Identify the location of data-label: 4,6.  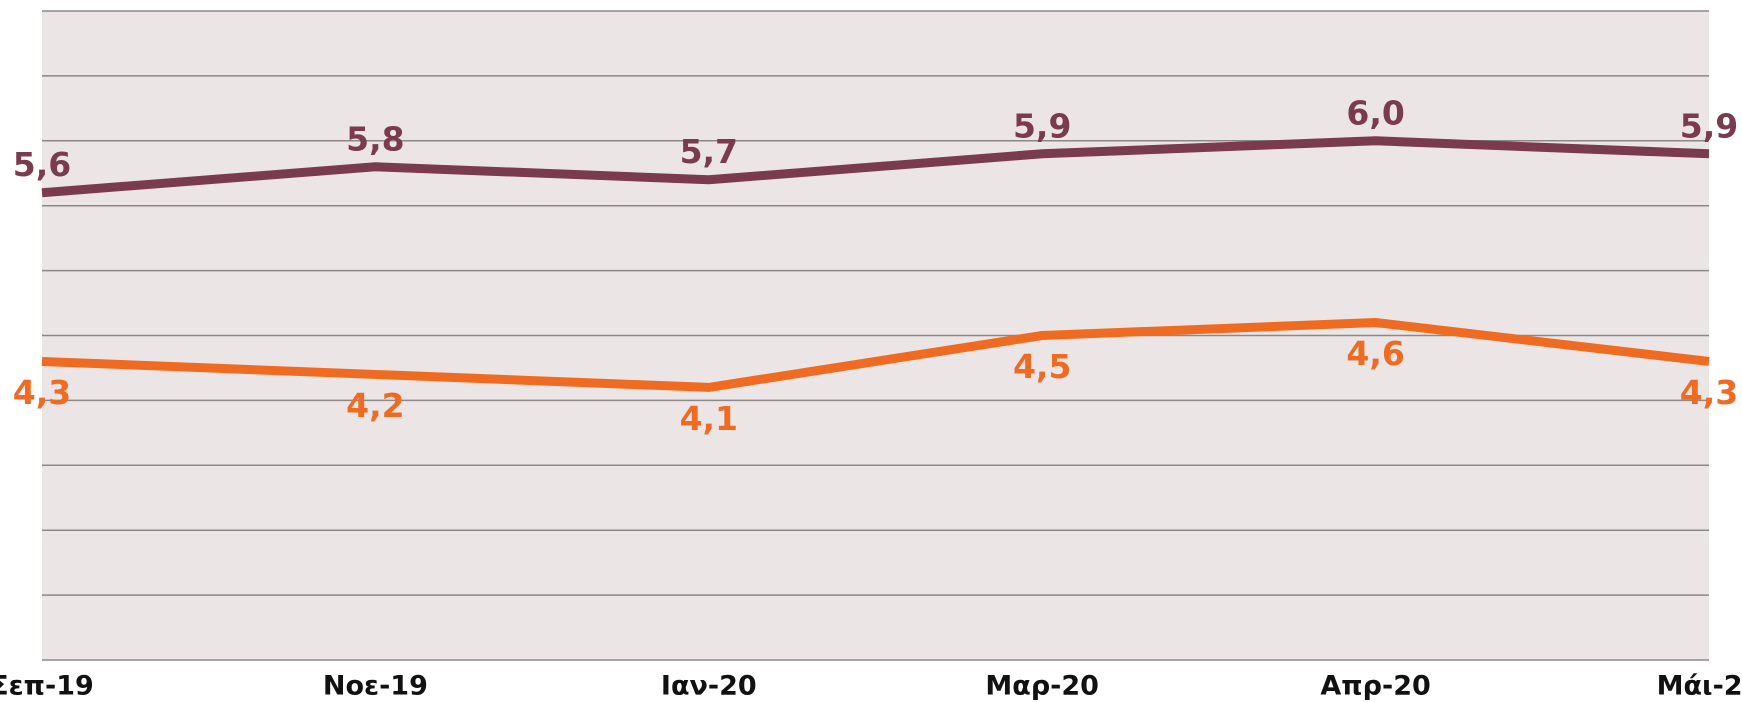
(1375, 353).